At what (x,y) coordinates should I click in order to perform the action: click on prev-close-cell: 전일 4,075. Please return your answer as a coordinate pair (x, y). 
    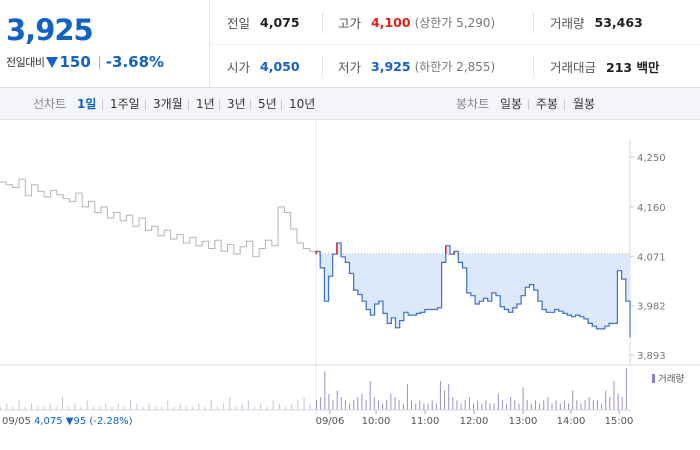
    Looking at the image, I should click on (263, 22).